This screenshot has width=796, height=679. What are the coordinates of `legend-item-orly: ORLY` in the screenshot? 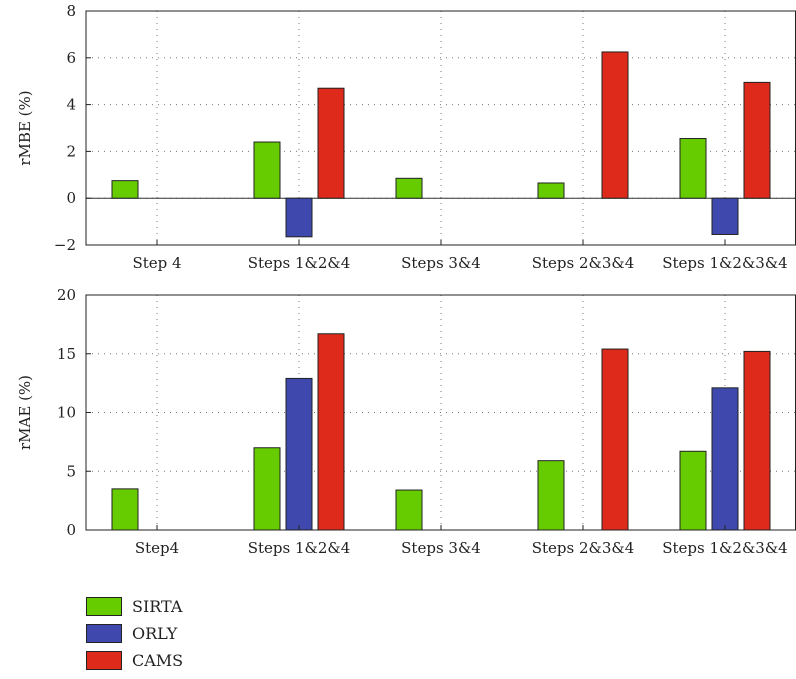 It's located at (134, 633).